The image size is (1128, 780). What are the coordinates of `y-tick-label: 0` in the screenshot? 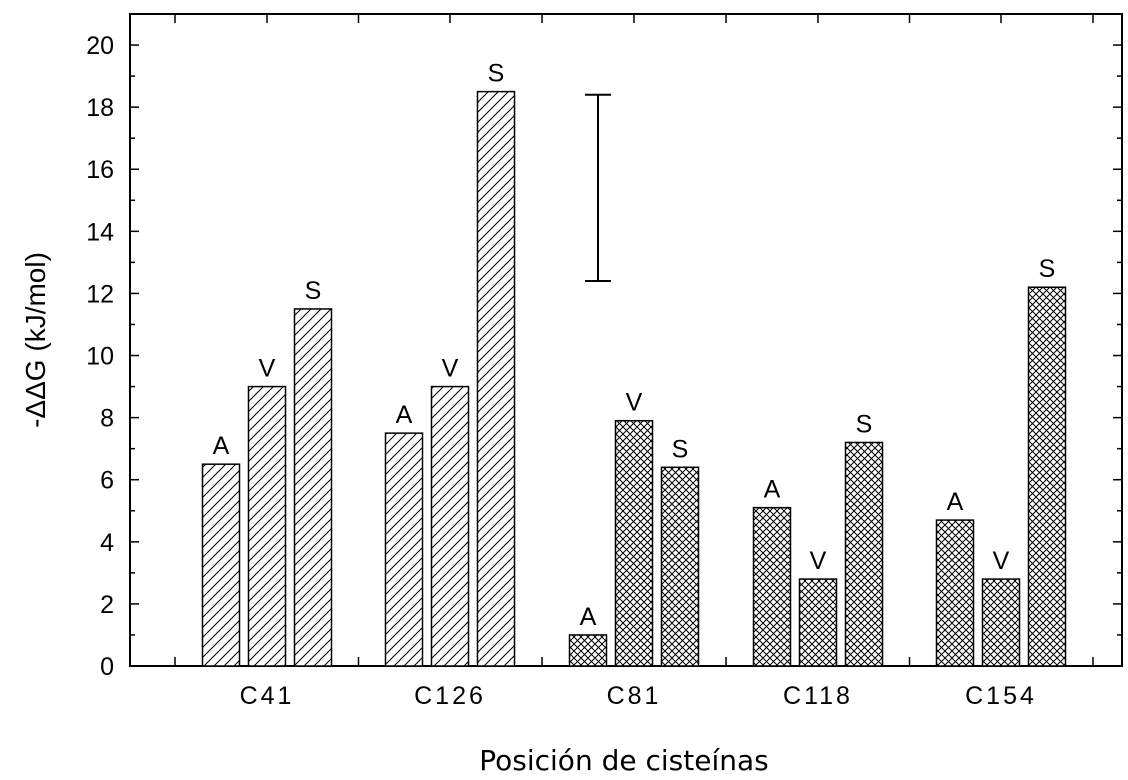 It's located at (107, 667).